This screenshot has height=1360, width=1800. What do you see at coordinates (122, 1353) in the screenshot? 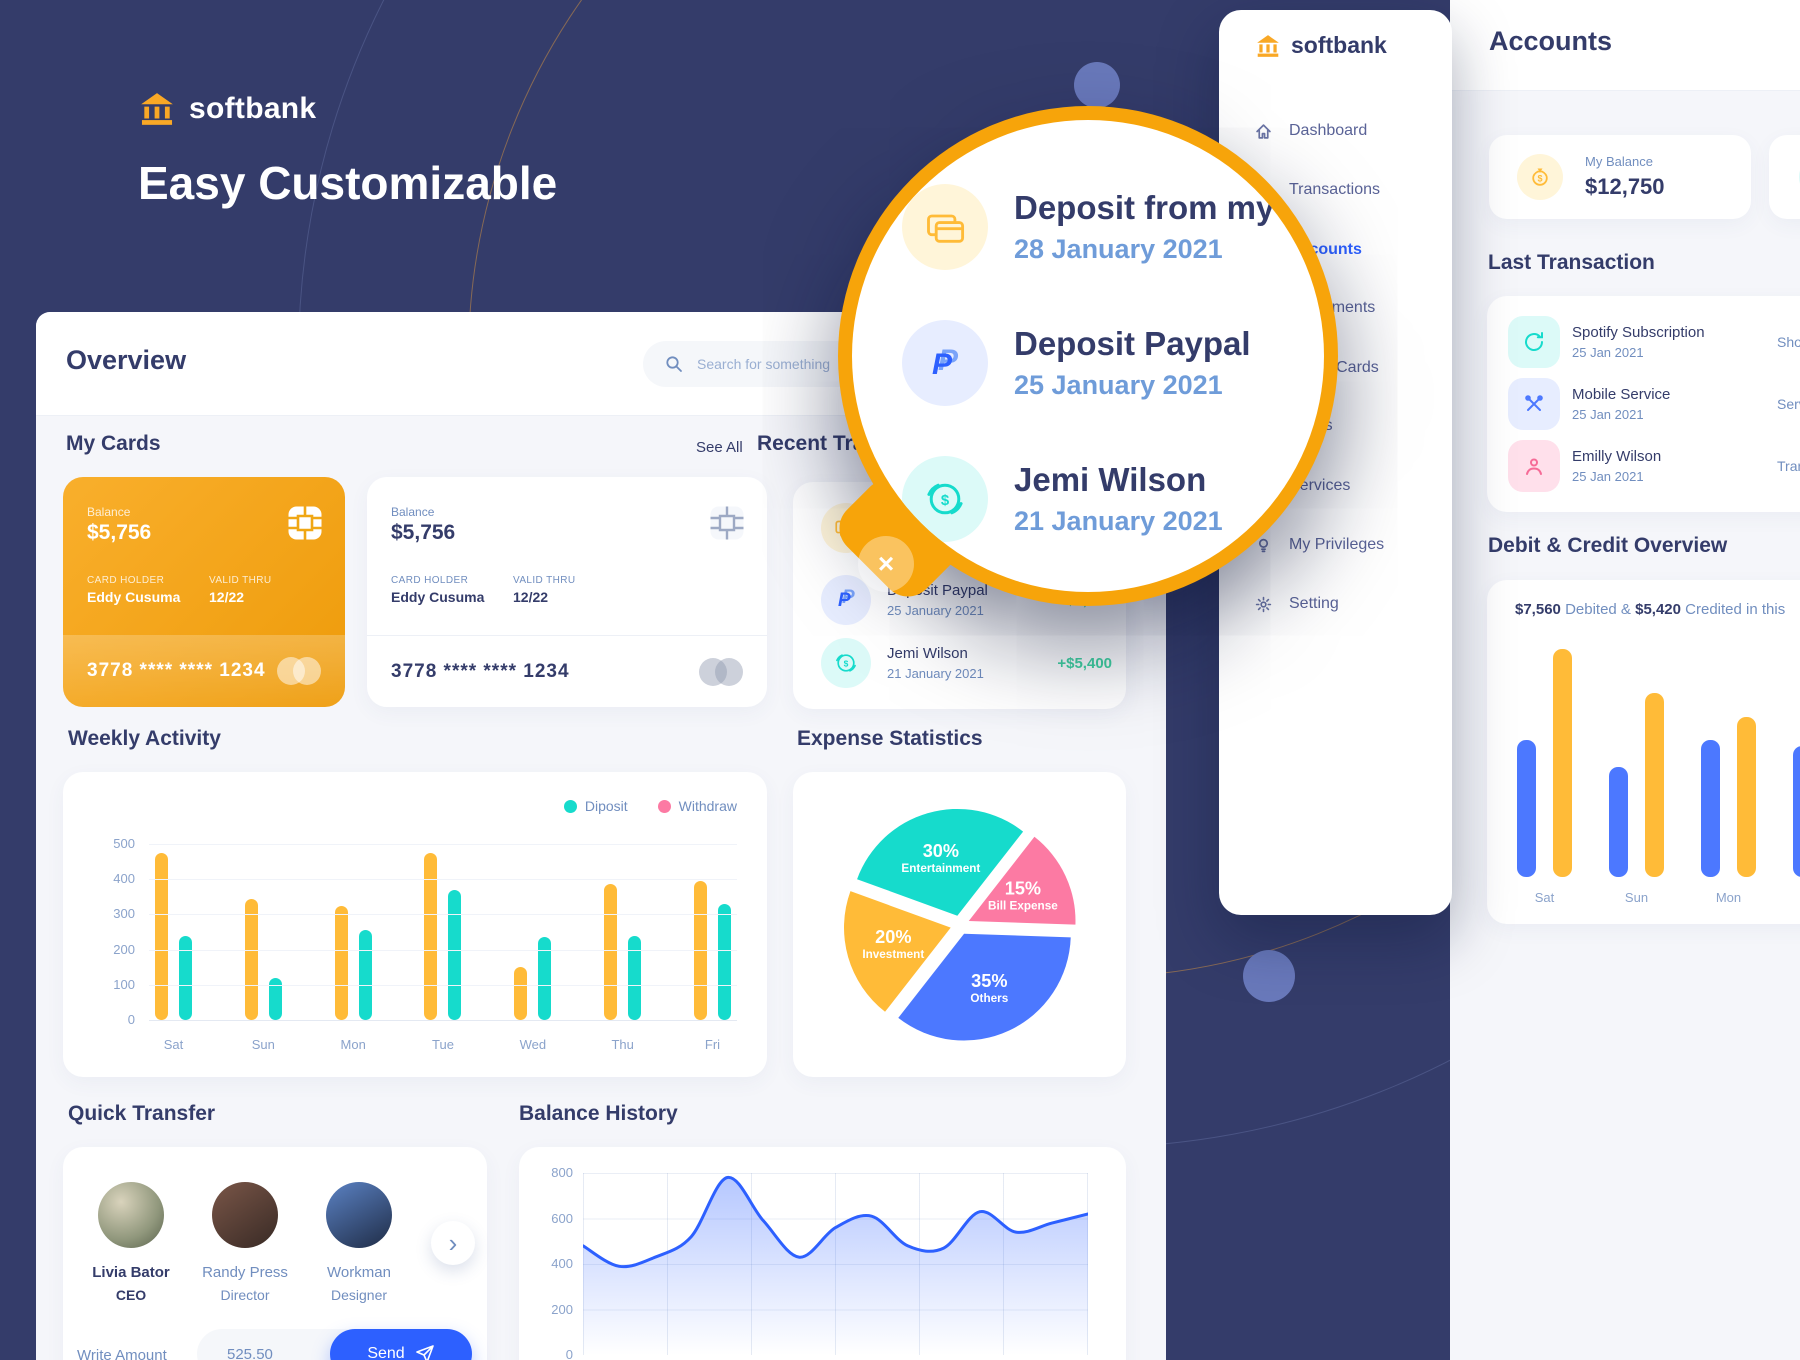
I see `write-amount-label: Write Amount` at bounding box center [122, 1353].